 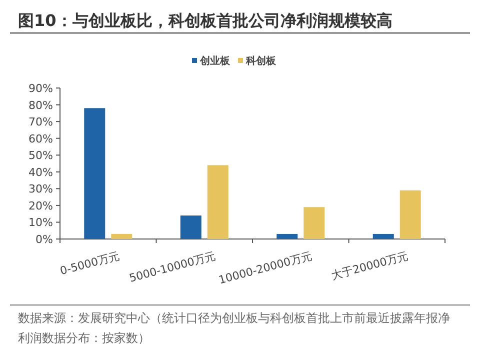 What do you see at coordinates (215, 61) in the screenshot?
I see `legend-label: 创业板` at bounding box center [215, 61].